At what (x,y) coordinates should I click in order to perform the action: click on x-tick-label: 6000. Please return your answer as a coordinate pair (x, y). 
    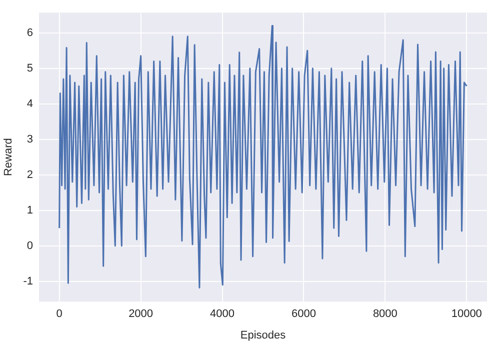
    Looking at the image, I should click on (303, 314).